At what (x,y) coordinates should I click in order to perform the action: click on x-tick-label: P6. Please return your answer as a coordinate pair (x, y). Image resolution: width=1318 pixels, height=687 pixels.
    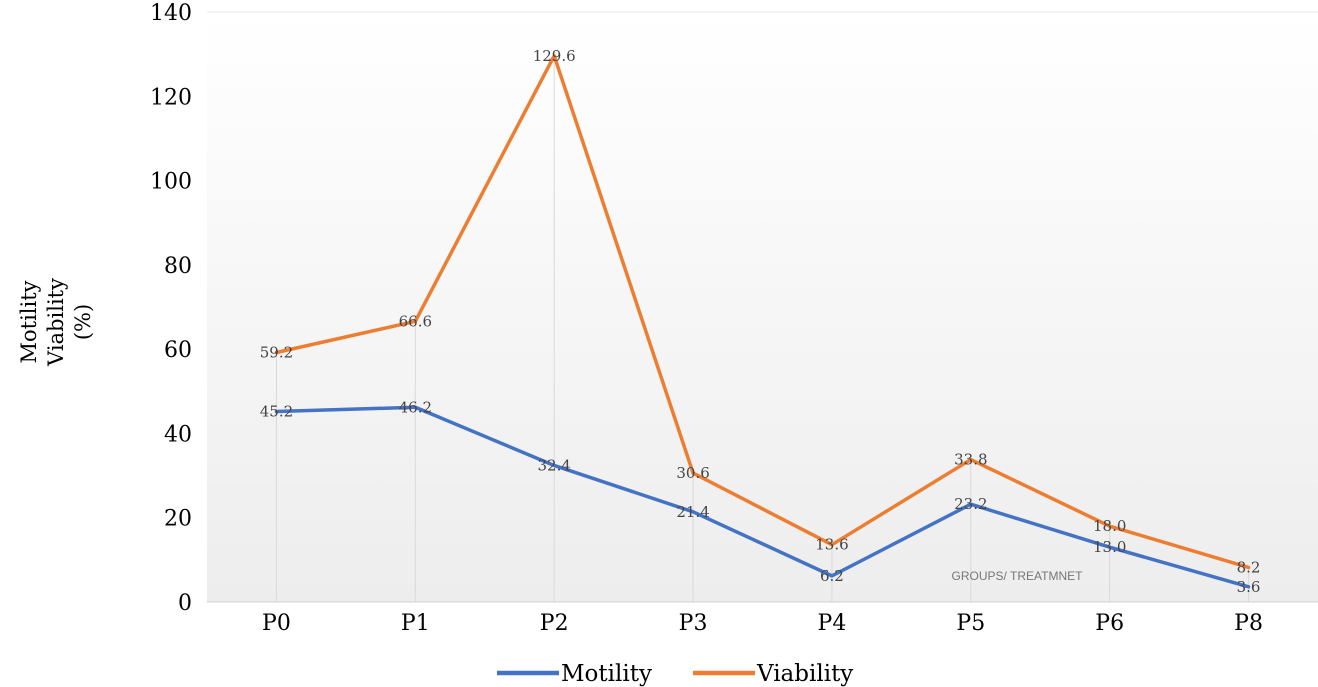
    Looking at the image, I should click on (1109, 623).